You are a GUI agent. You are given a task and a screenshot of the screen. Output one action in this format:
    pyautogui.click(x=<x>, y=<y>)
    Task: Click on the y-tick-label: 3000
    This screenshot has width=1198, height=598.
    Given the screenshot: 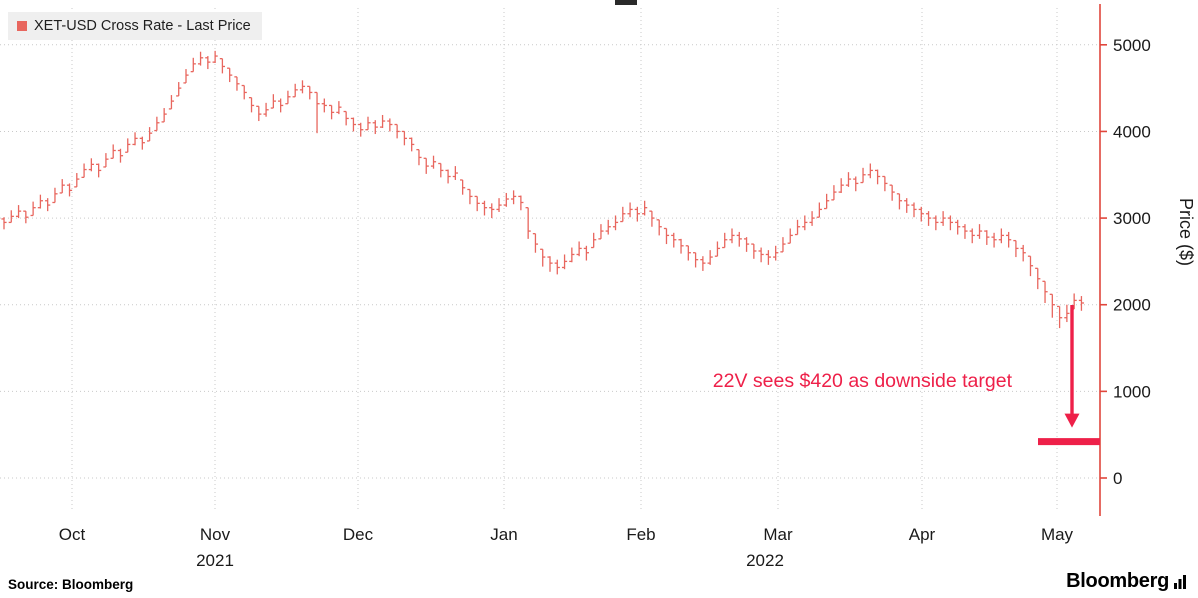 What is the action you would take?
    pyautogui.click(x=1132, y=218)
    